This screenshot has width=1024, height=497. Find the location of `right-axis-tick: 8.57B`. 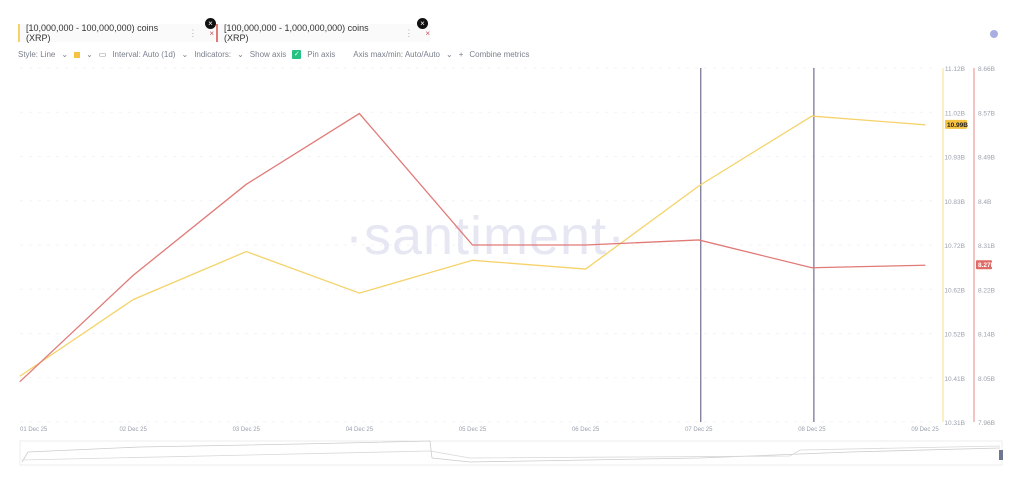

right-axis-tick: 8.57B is located at coordinates (986, 113).